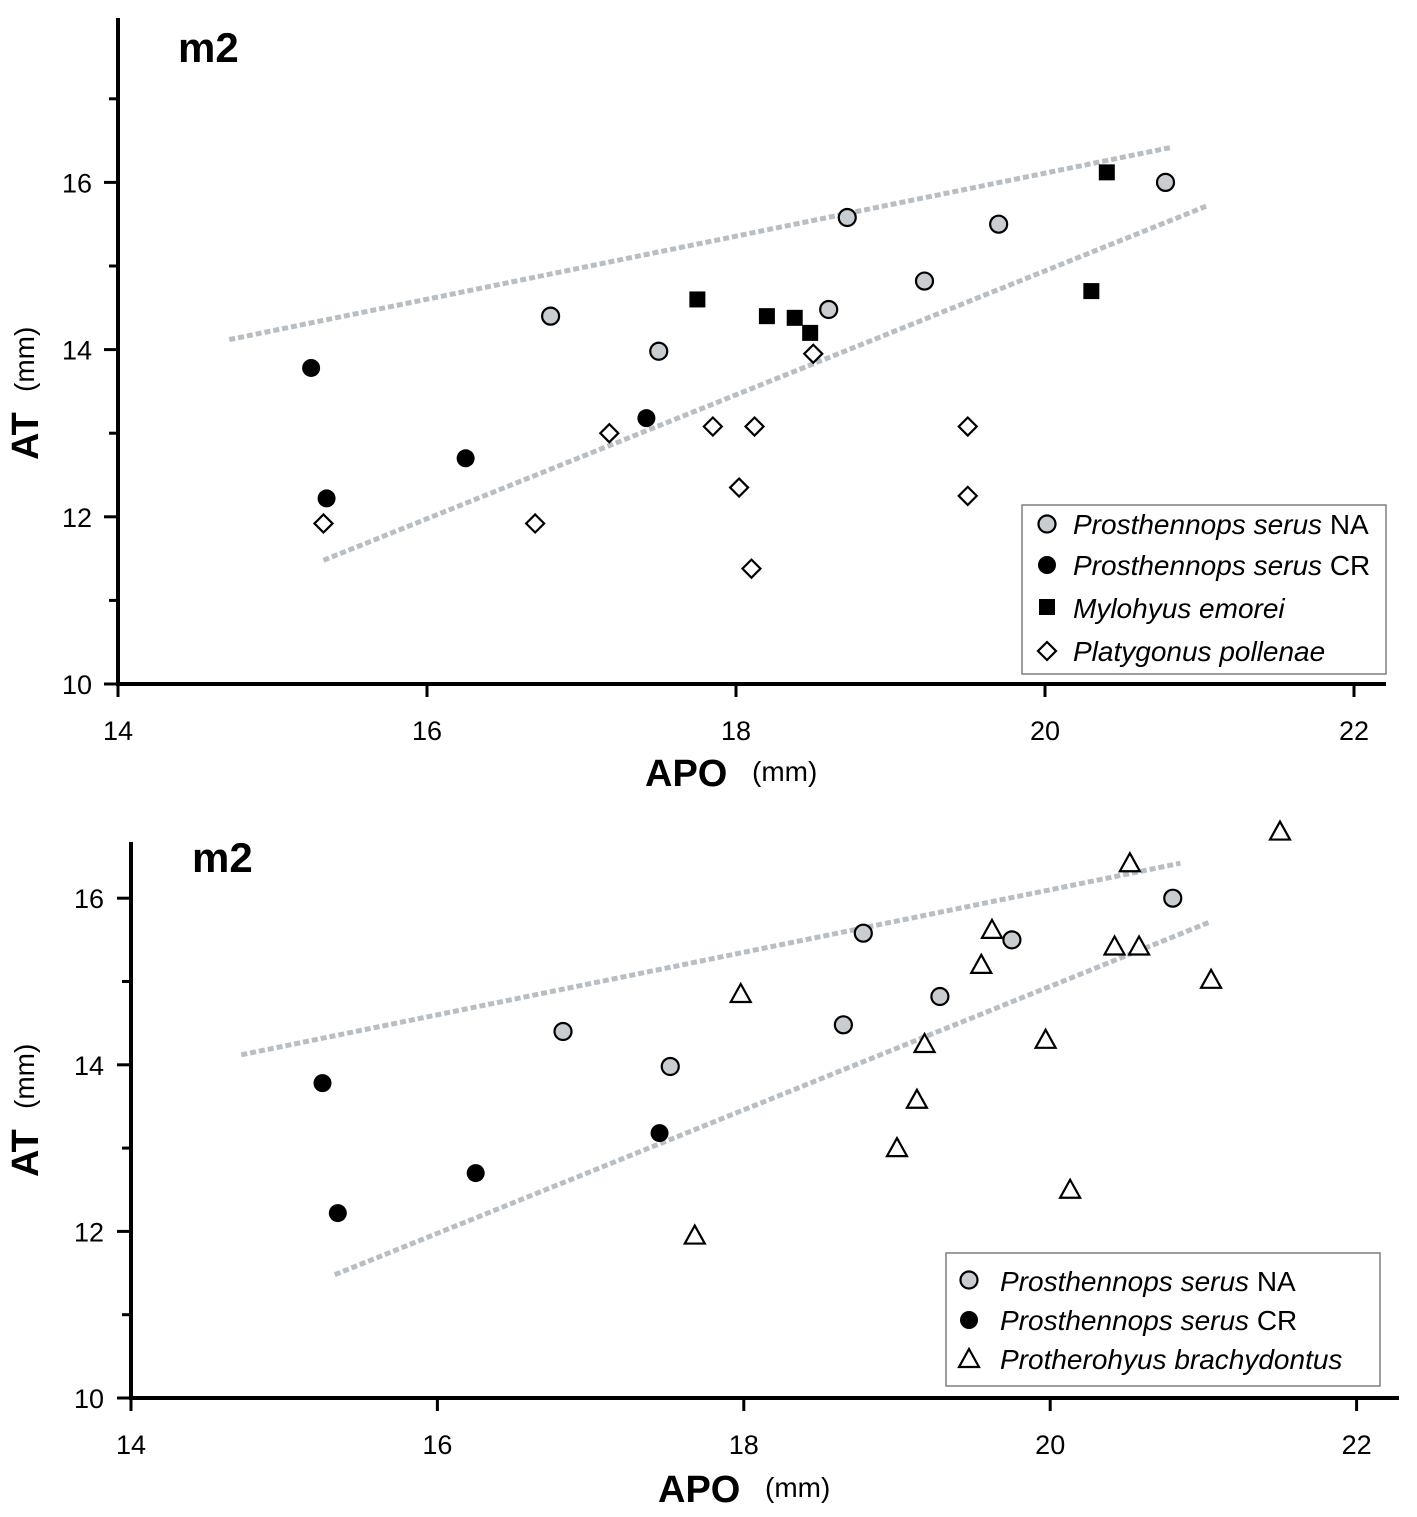  I want to click on y-axis-title: AT, so click(26, 436).